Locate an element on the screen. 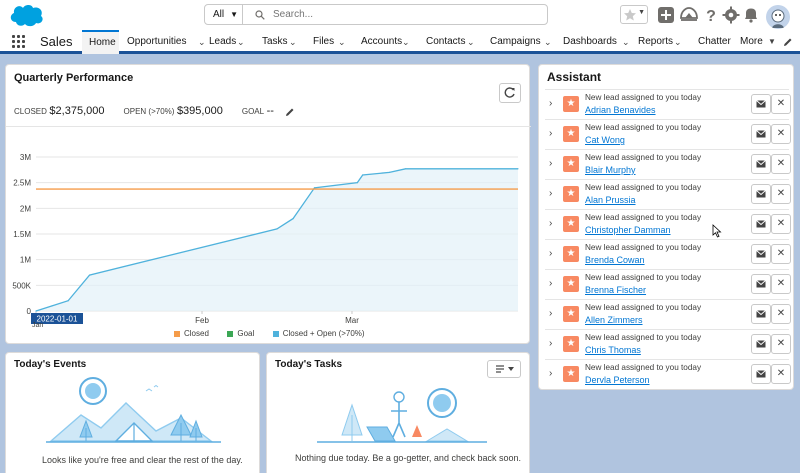 The image size is (800, 473). global-actions-icon is located at coordinates (666, 15).